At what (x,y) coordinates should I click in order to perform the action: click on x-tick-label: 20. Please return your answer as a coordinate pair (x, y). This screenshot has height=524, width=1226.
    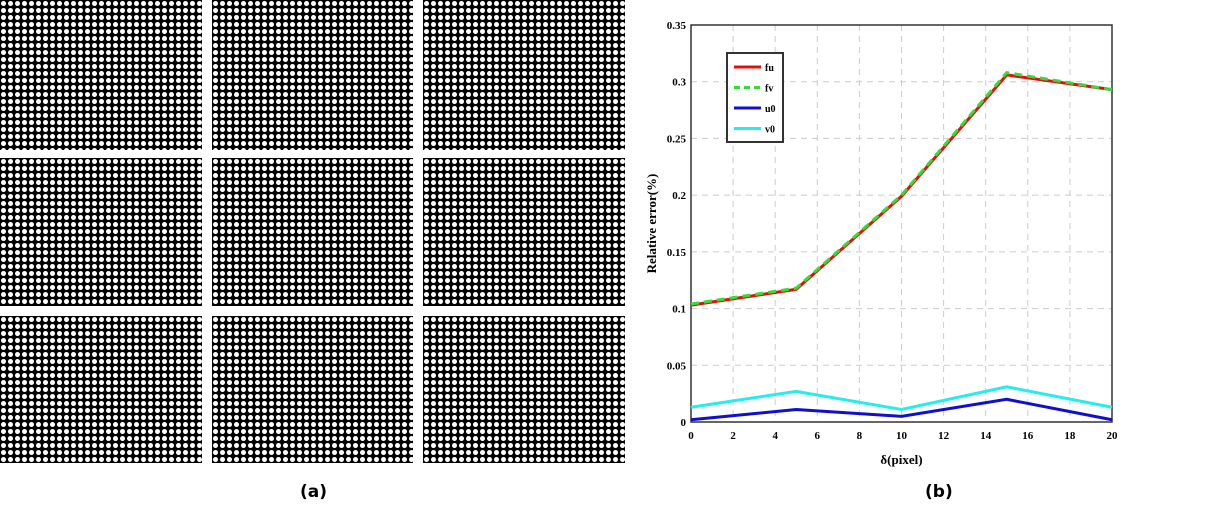
    Looking at the image, I should click on (1113, 436).